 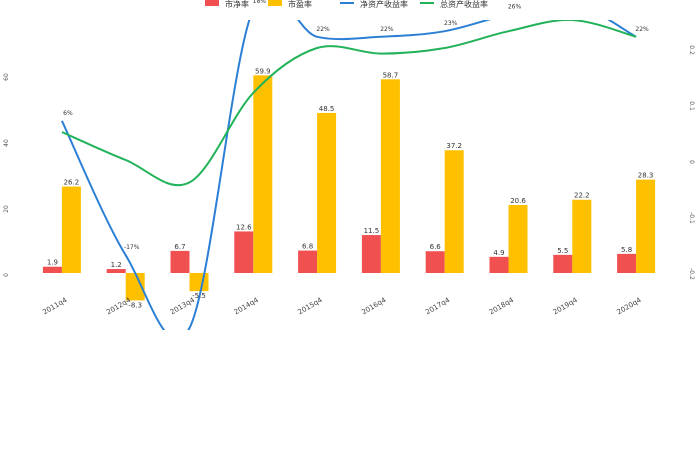 I want to click on legend-label-1: 市盈率, so click(x=300, y=4).